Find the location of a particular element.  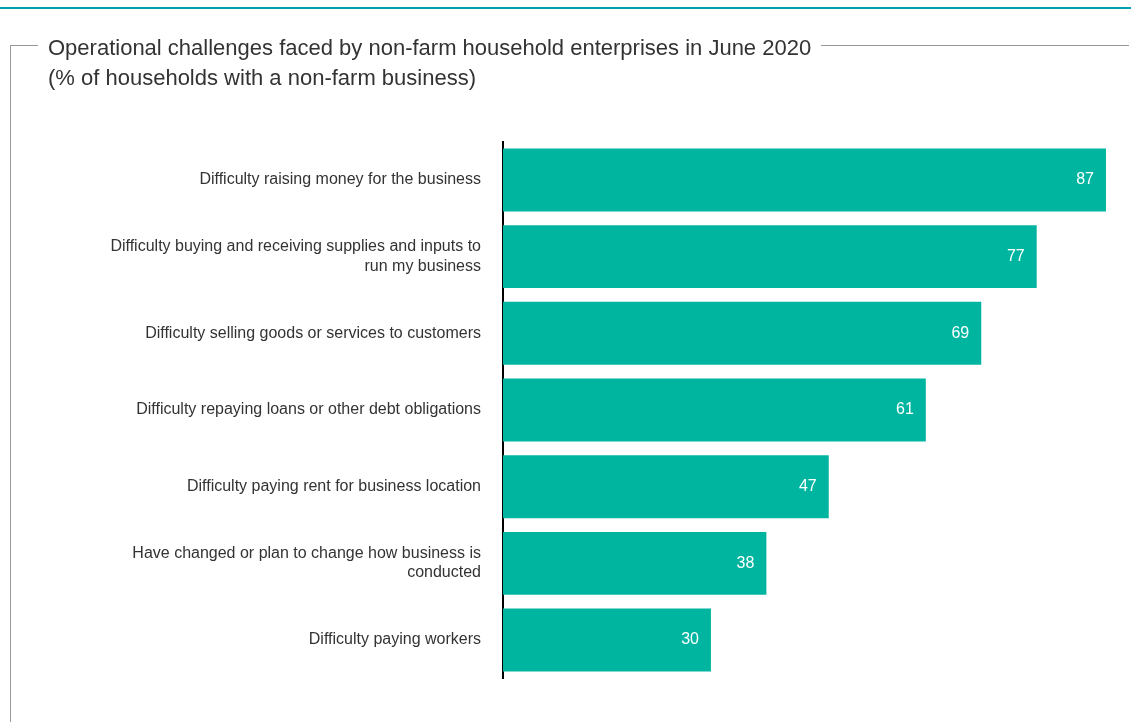

text: (% of households with a non-farm business) is located at coordinates (262, 78).